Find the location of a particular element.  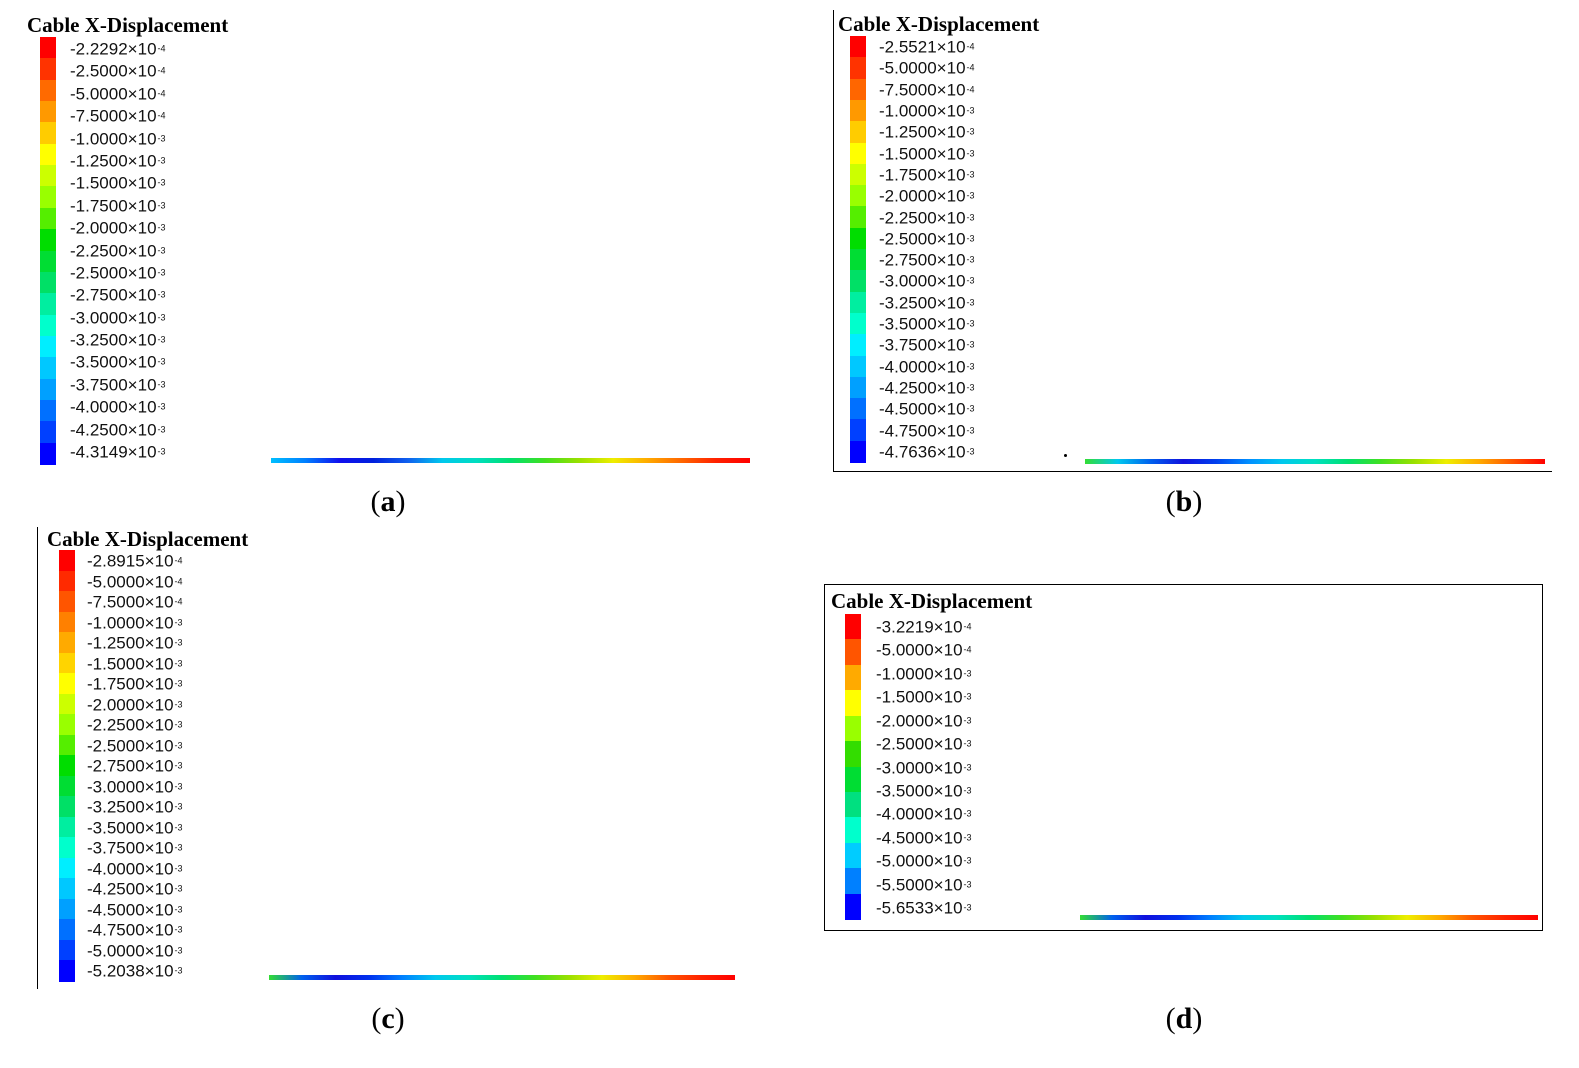

label-mantissa: -2.2292 is located at coordinates (99, 49).